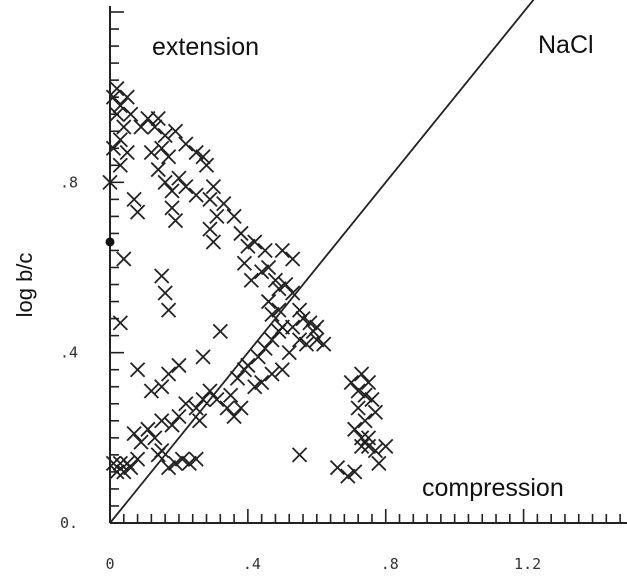  I want to click on x-tick-label: .8, so click(390, 564).